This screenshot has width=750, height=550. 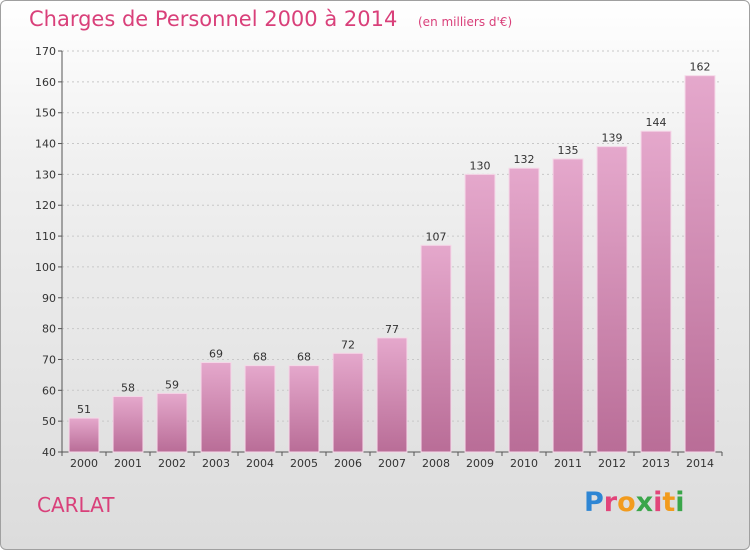 What do you see at coordinates (524, 159) in the screenshot?
I see `value-label-2010: 132` at bounding box center [524, 159].